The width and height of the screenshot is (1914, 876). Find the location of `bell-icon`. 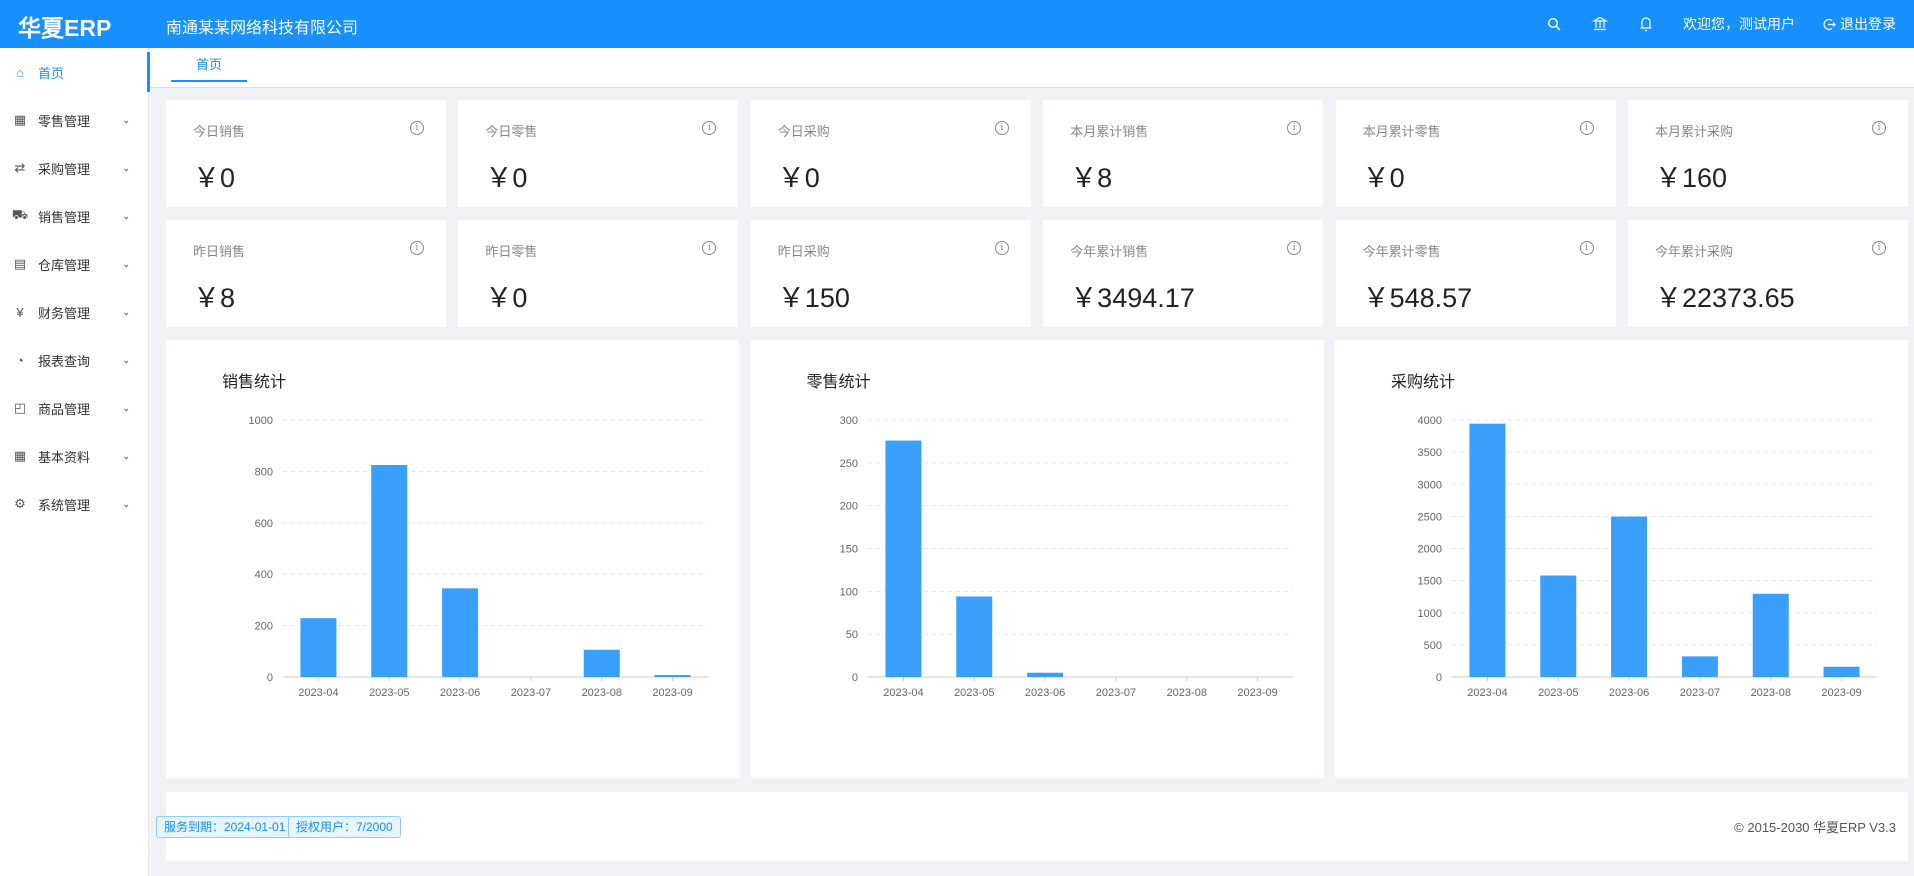

bell-icon is located at coordinates (1646, 24).